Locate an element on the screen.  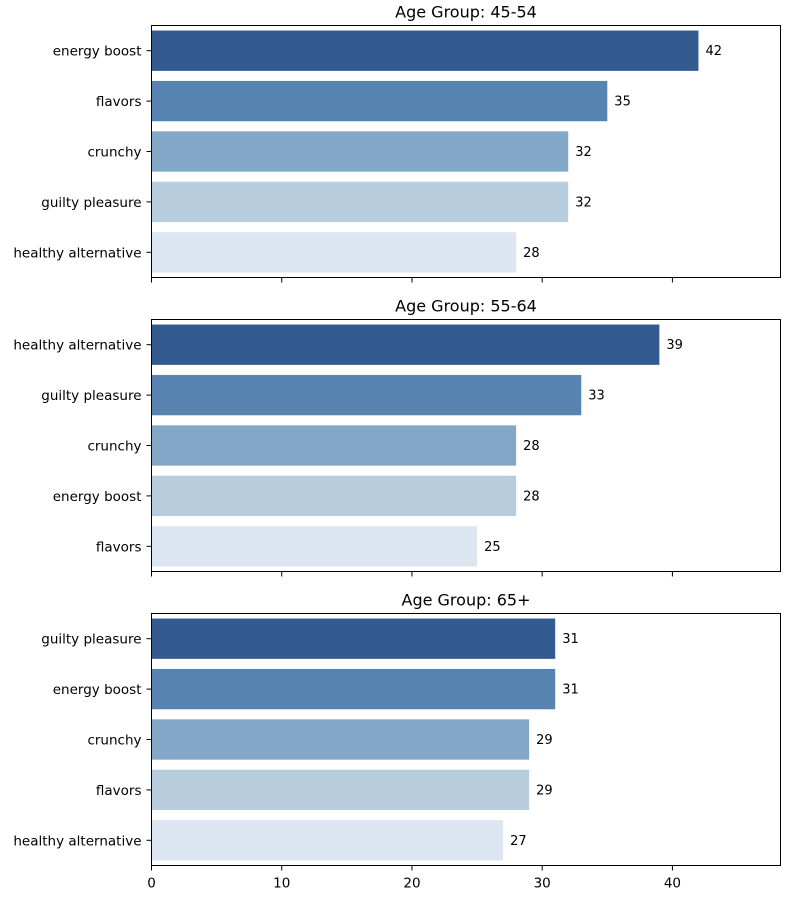
subplot-title: Age Group: 55-64 is located at coordinates (466, 306).